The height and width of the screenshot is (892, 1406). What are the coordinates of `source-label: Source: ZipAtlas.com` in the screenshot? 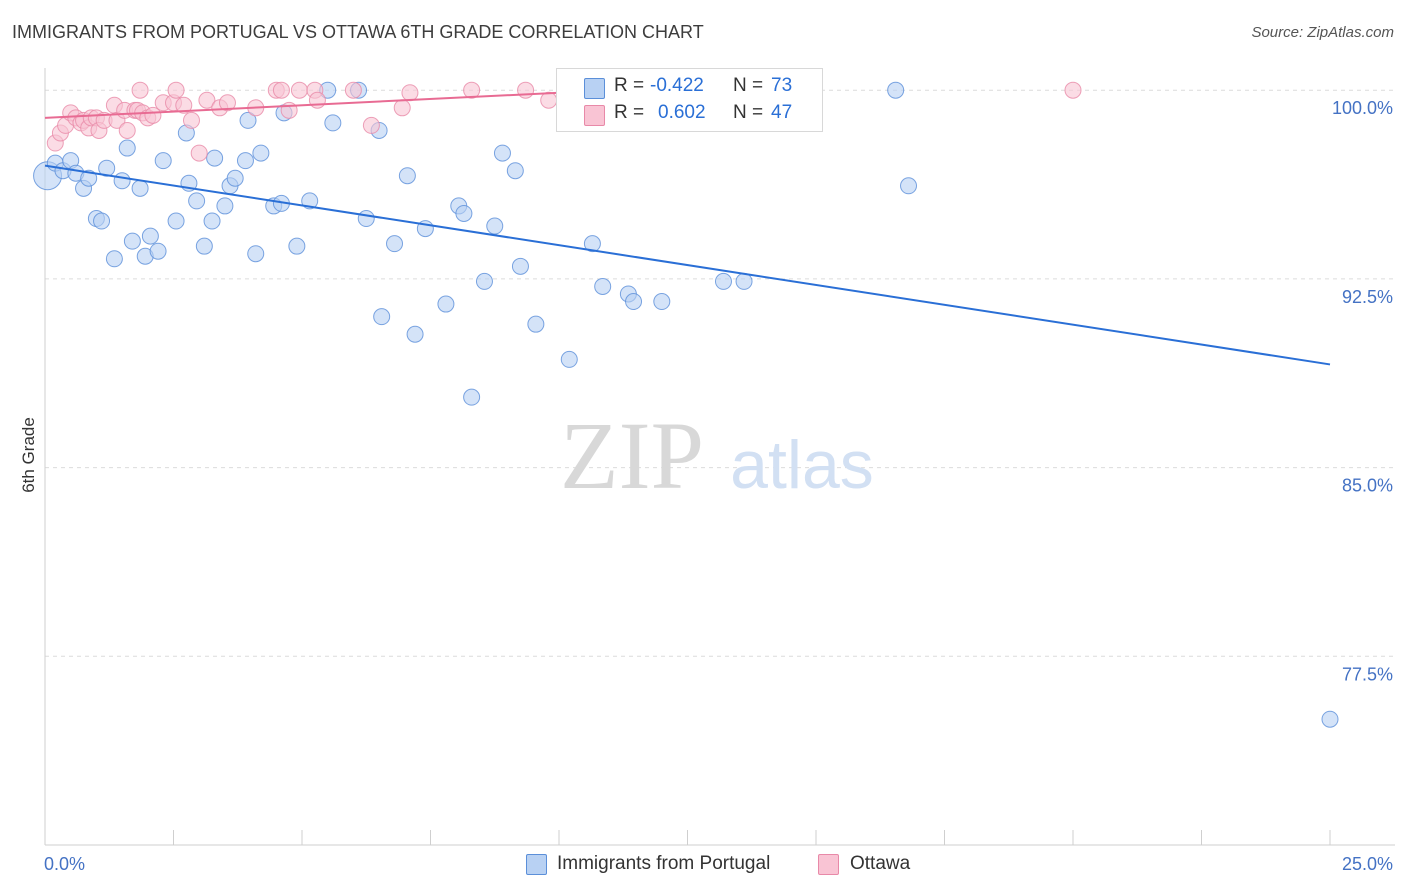 It's located at (1322, 32).